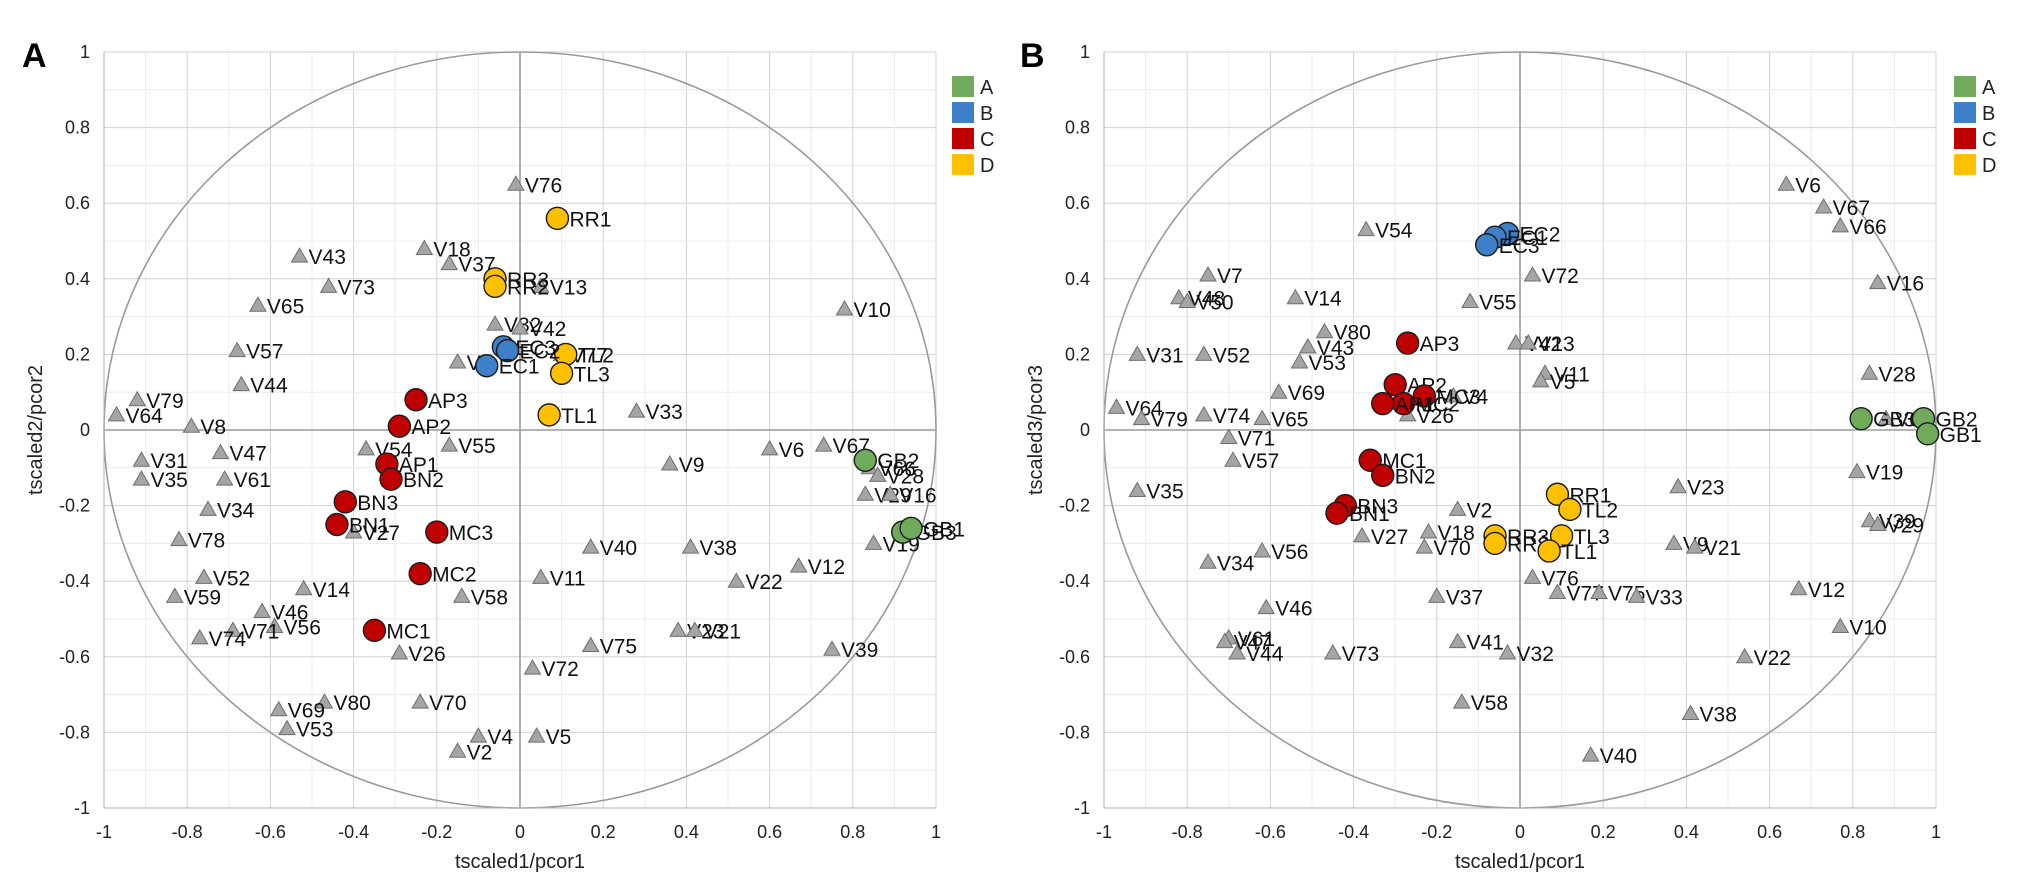 Image resolution: width=2025 pixels, height=895 pixels. Describe the element at coordinates (1563, 382) in the screenshot. I see `variable-label: V5` at that location.